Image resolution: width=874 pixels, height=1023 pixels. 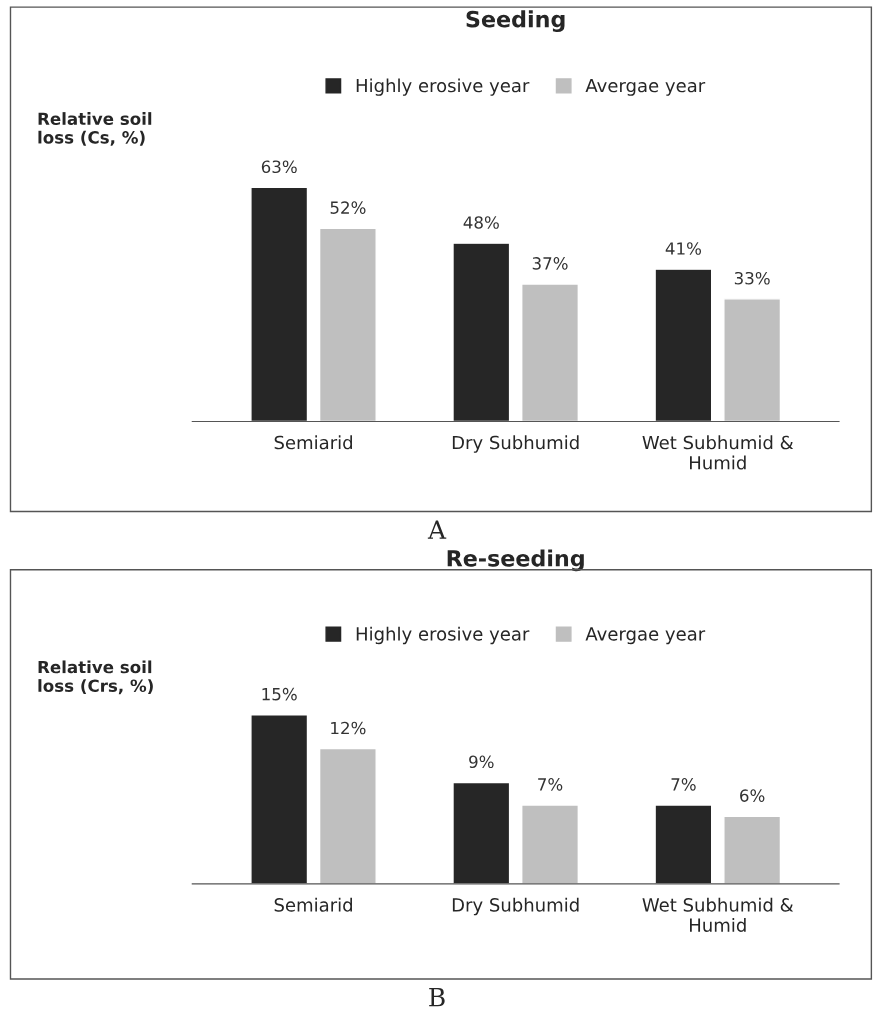 I want to click on text: B, so click(x=437, y=997).